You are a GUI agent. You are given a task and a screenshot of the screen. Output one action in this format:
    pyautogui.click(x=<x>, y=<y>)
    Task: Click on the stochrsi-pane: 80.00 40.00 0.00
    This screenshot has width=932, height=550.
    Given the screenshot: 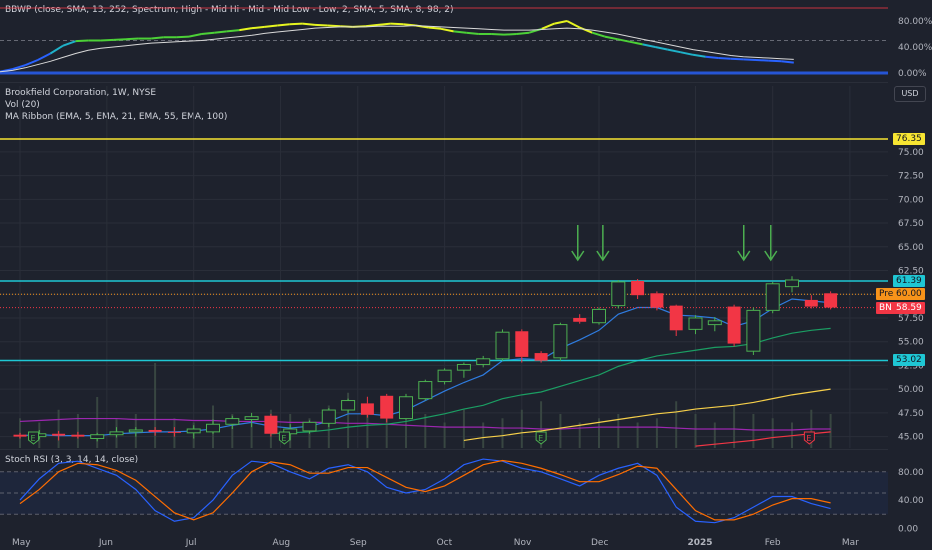 What is the action you would take?
    pyautogui.click(x=462, y=496)
    